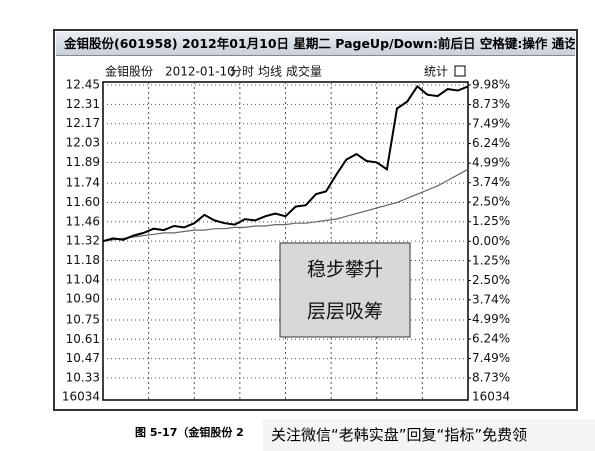 This screenshot has height=451, width=595. Describe the element at coordinates (345, 290) in the screenshot. I see `annotation-box` at that location.